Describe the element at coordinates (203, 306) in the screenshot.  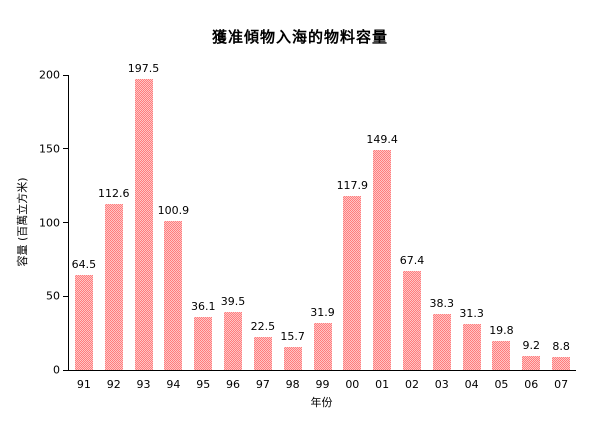
I see `bar-value-label: 36.1` at that location.